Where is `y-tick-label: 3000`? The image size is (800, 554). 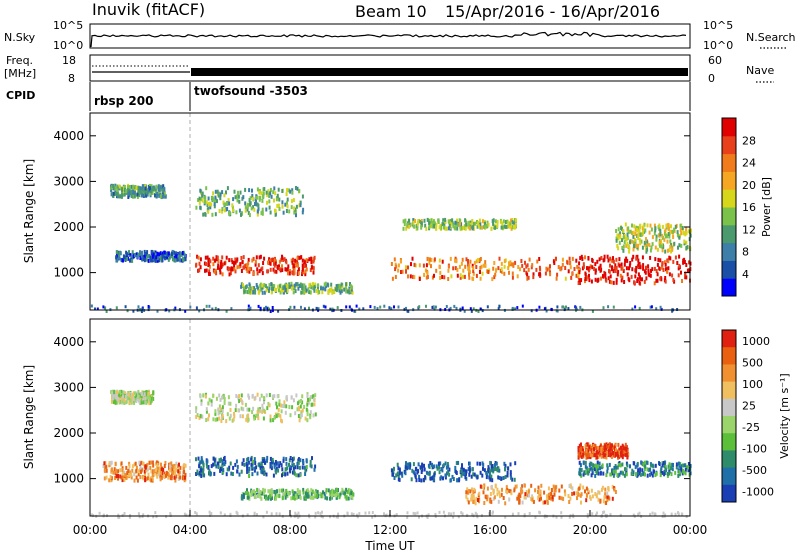 y-tick-label: 3000 is located at coordinates (68, 387).